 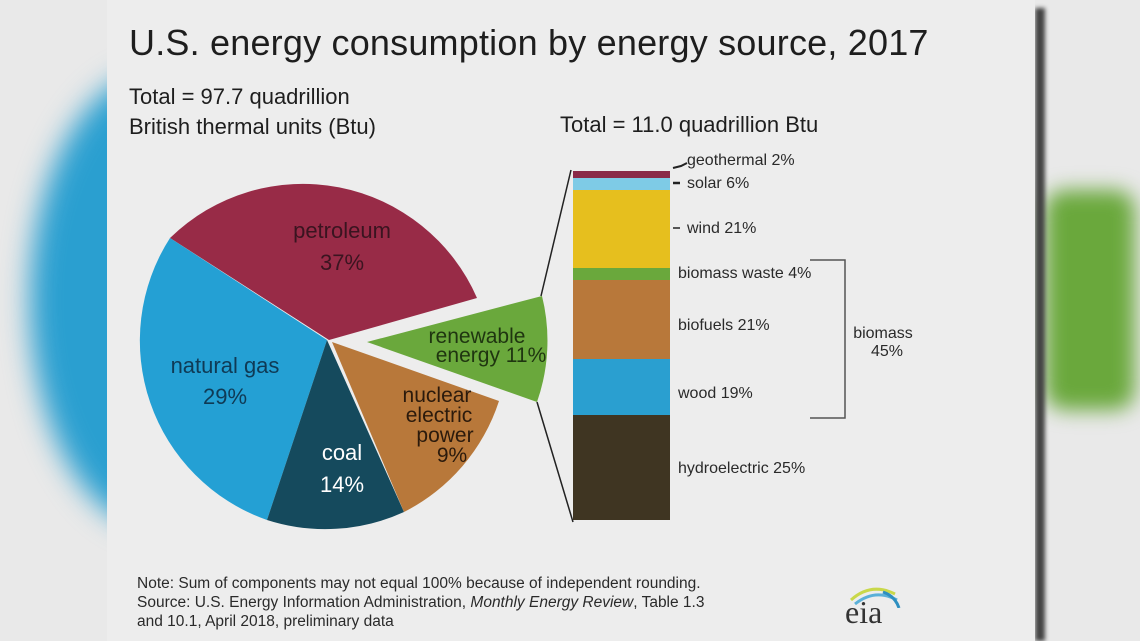 I want to click on segment-wind, so click(x=621, y=229).